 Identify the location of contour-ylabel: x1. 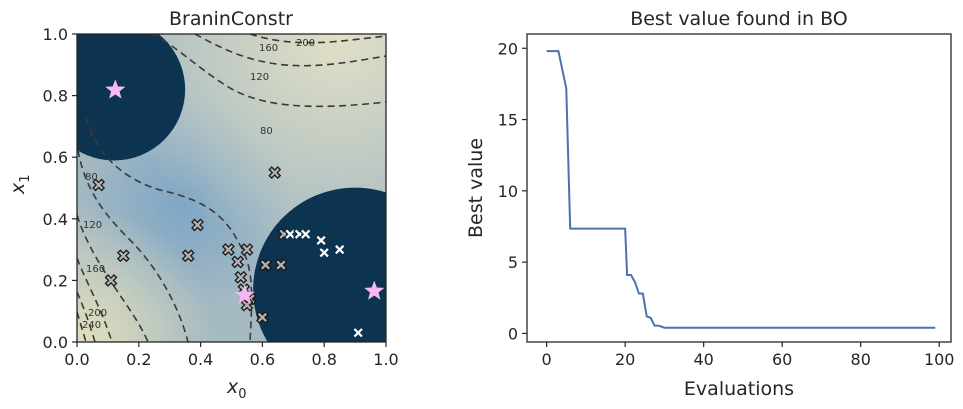
(20, 184).